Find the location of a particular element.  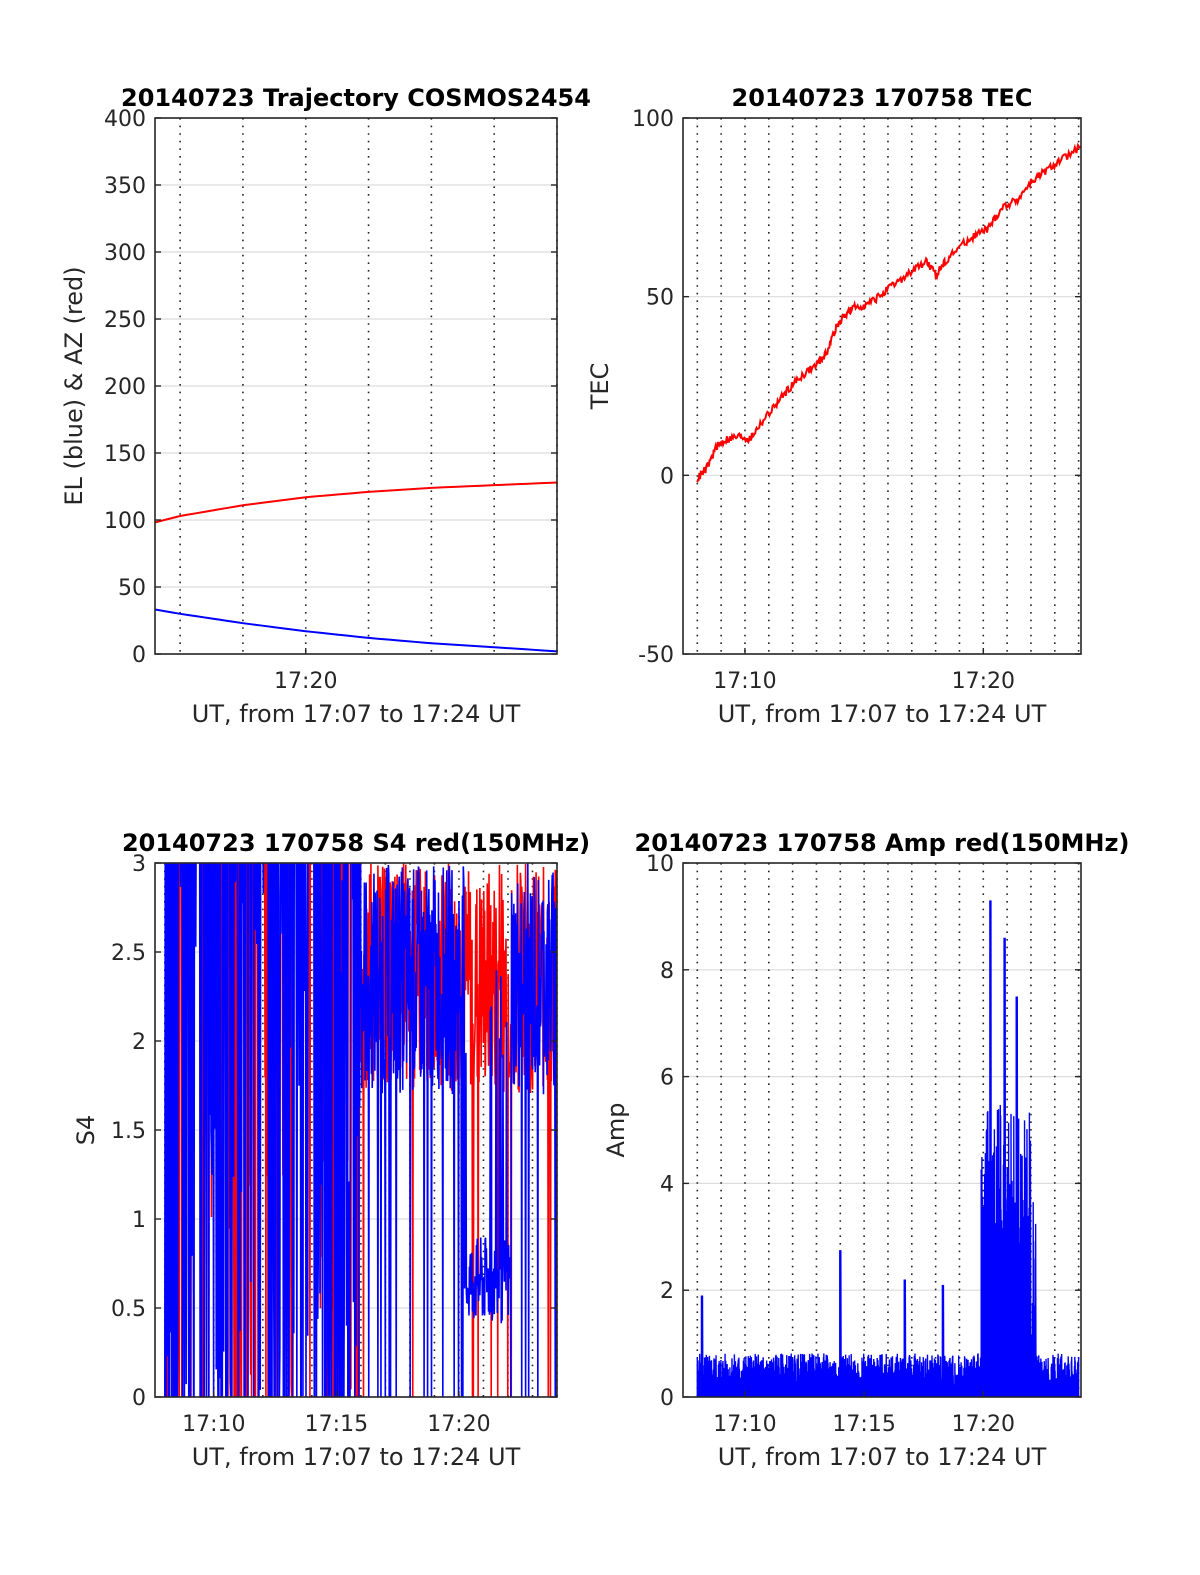

chart-title: 20140723 170758 TEC is located at coordinates (882, 98).